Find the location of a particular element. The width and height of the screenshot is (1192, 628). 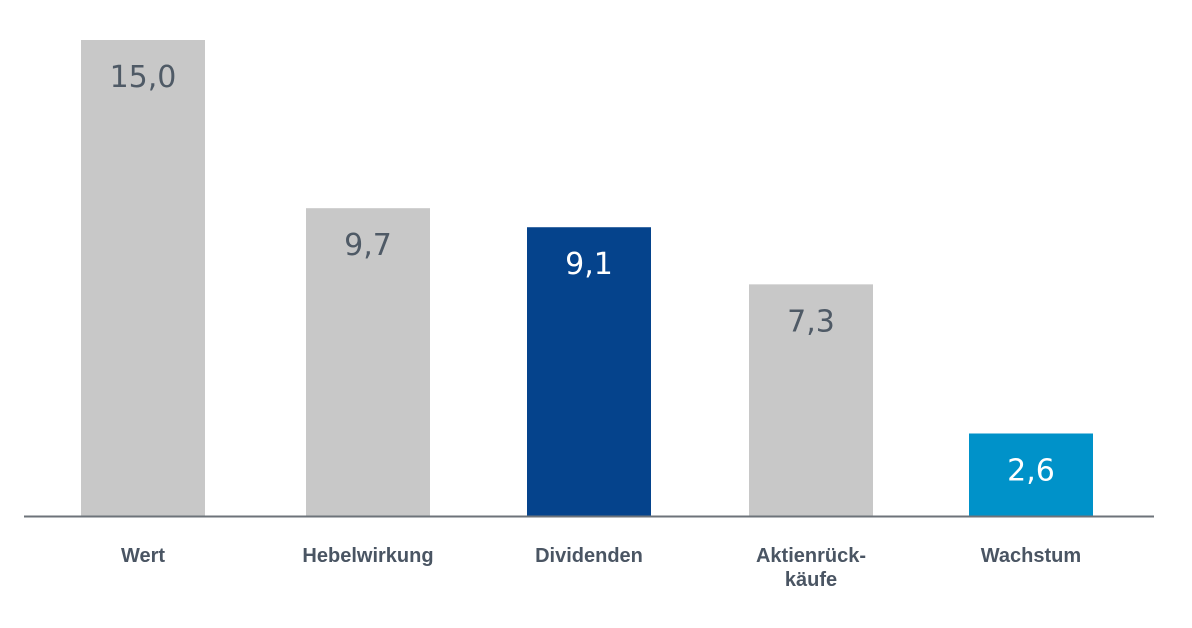

category-label-4: Wachstum is located at coordinates (1031, 556).